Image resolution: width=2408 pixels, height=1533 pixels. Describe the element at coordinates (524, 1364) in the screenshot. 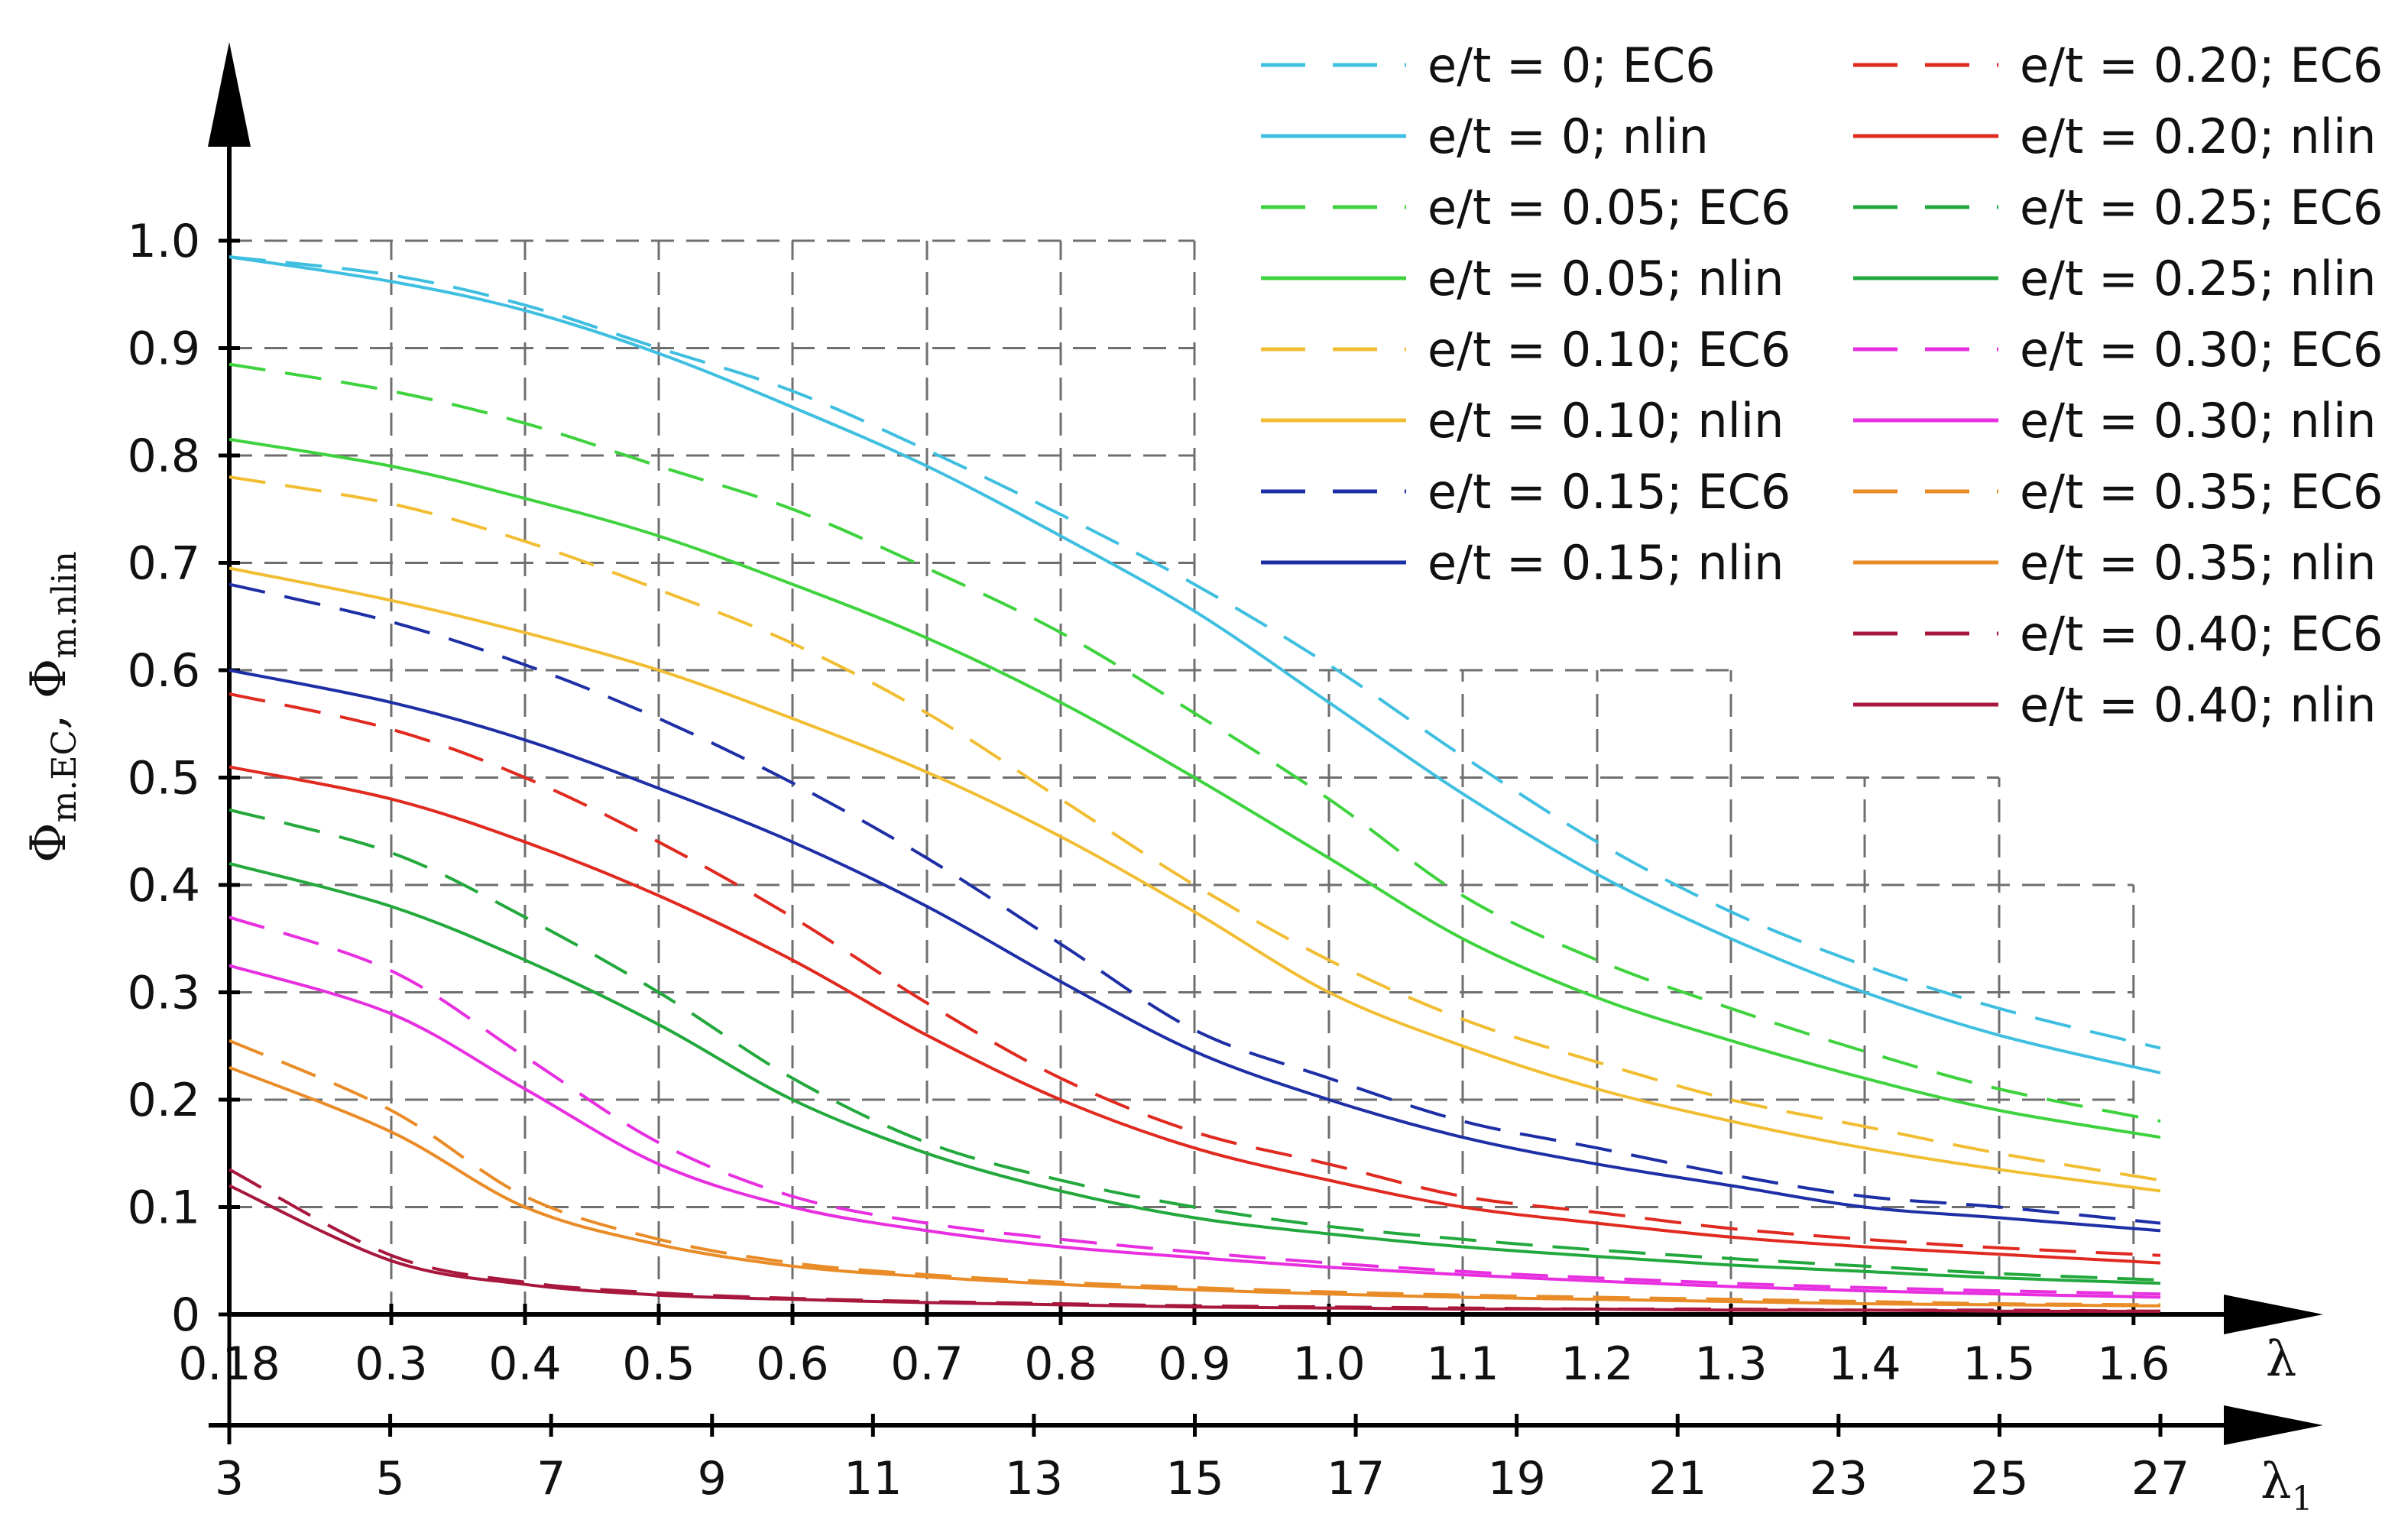

I see `x-tick-label: 0.4` at that location.